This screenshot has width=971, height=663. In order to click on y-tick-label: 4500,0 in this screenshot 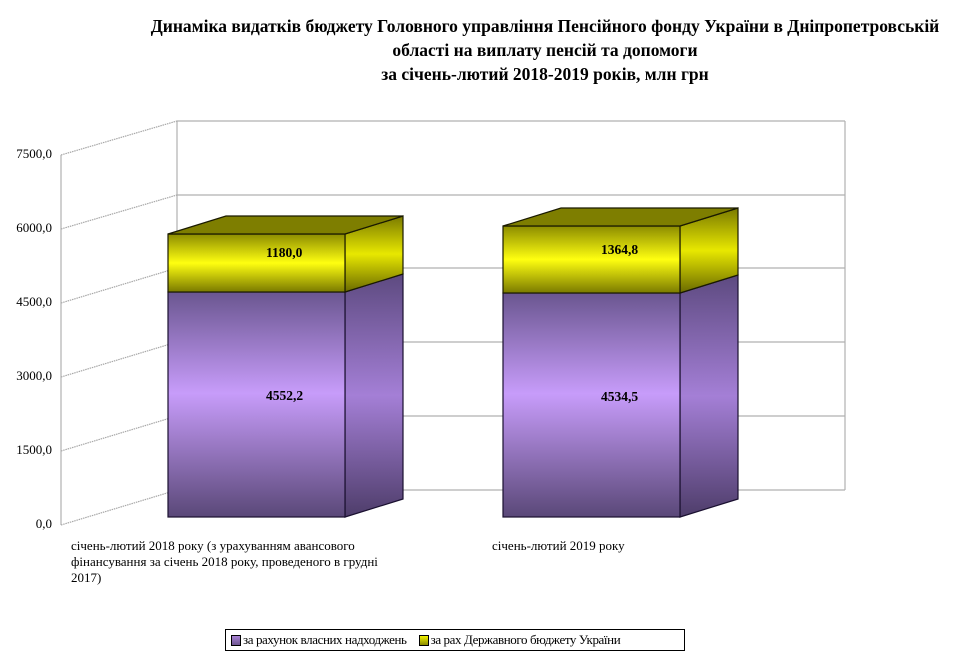, I will do `click(34, 301)`.